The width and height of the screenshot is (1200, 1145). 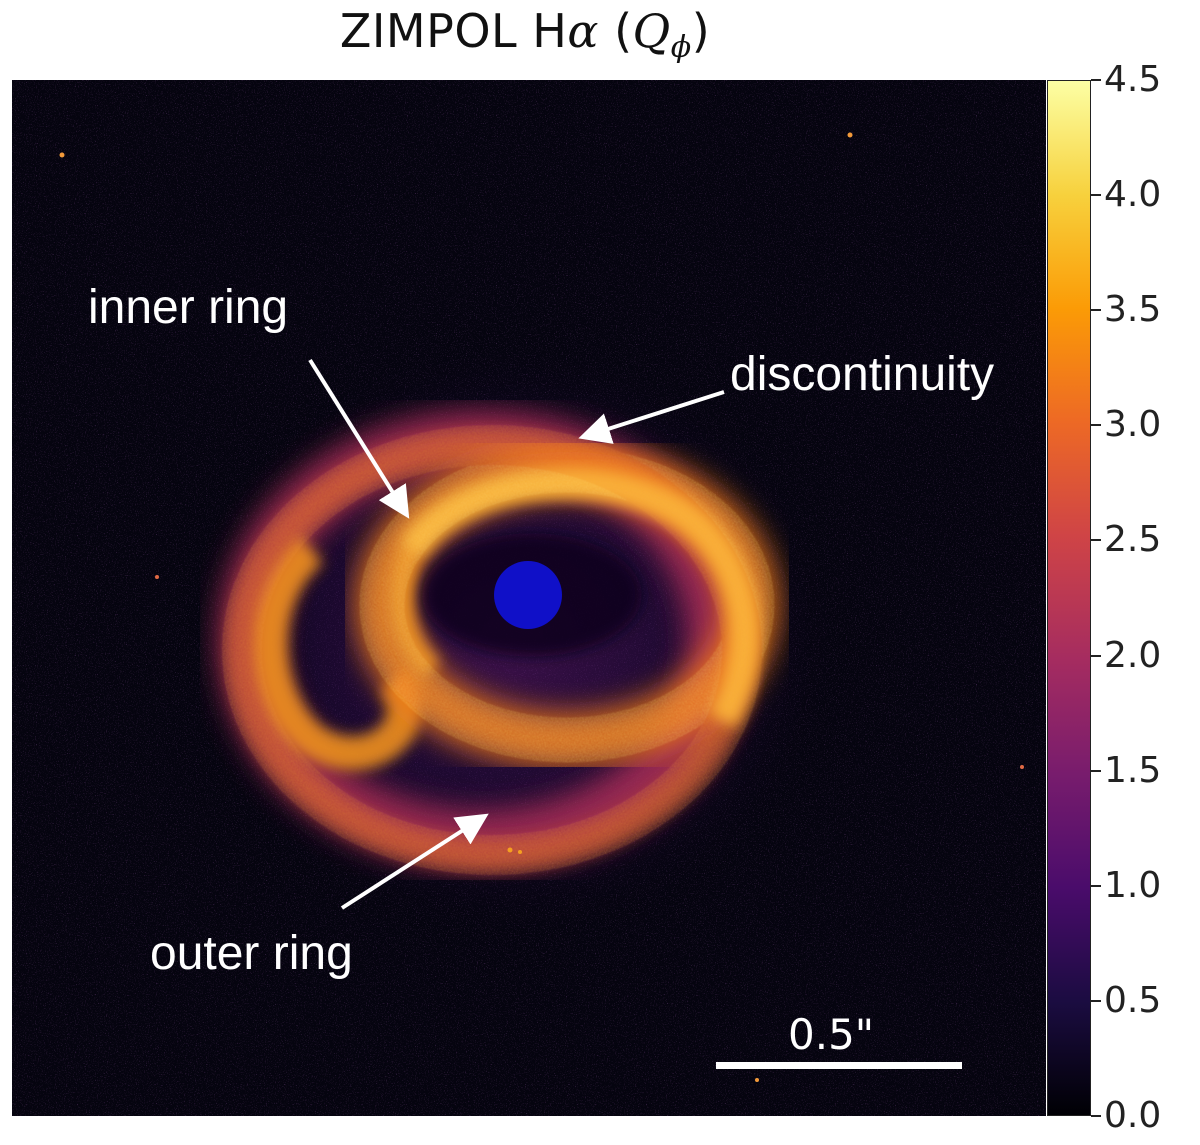 What do you see at coordinates (525, 35) in the screenshot?
I see `figure-title: ZIMPOL Hα (Qϕ)` at bounding box center [525, 35].